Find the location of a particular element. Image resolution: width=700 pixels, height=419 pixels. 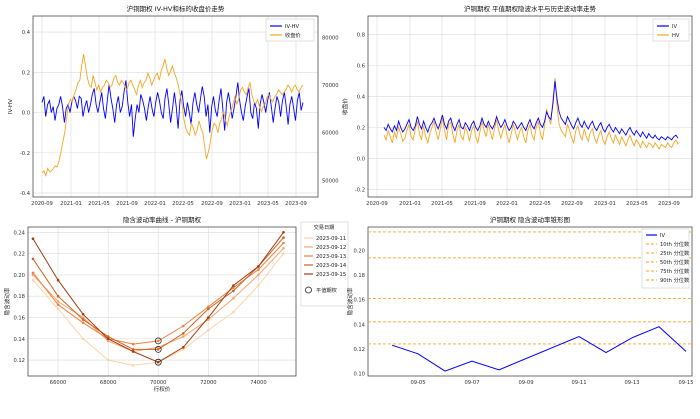

y-axis-label: 隐含波动率 is located at coordinates (7, 301).